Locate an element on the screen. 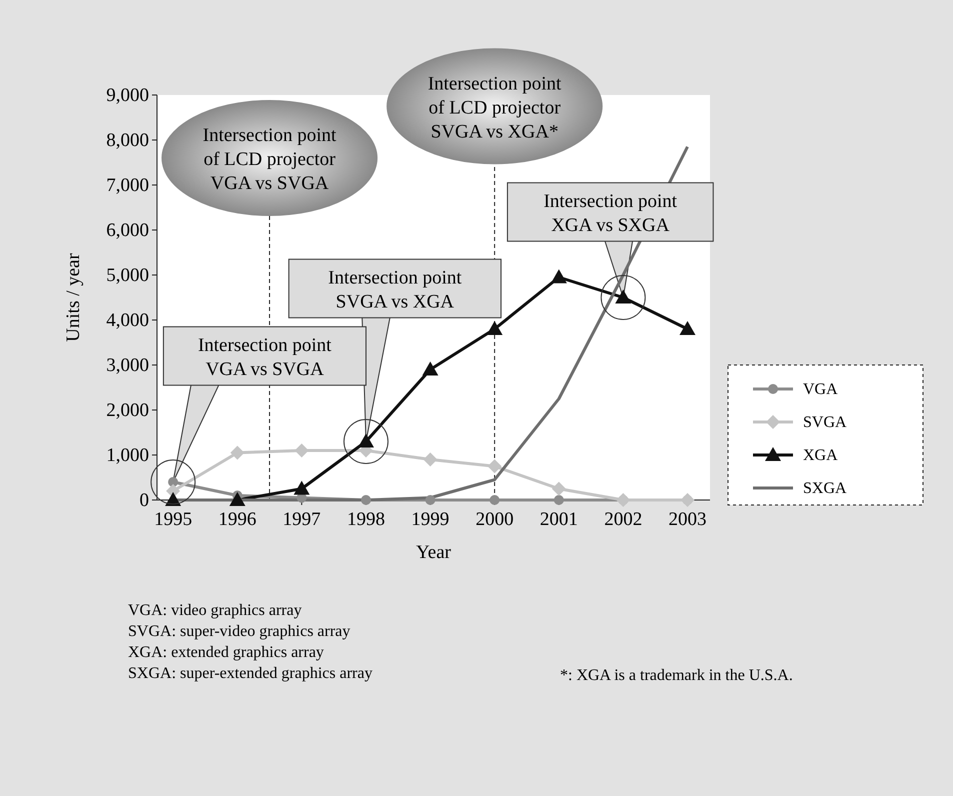  legend-label: VGA is located at coordinates (820, 389).